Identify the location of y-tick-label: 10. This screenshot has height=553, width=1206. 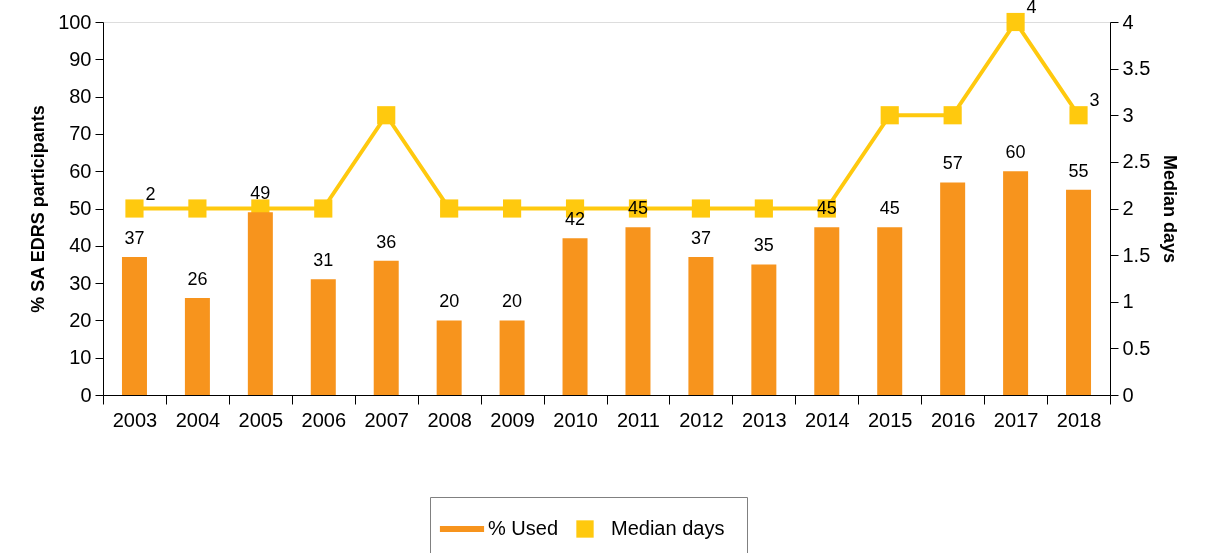
(80, 357).